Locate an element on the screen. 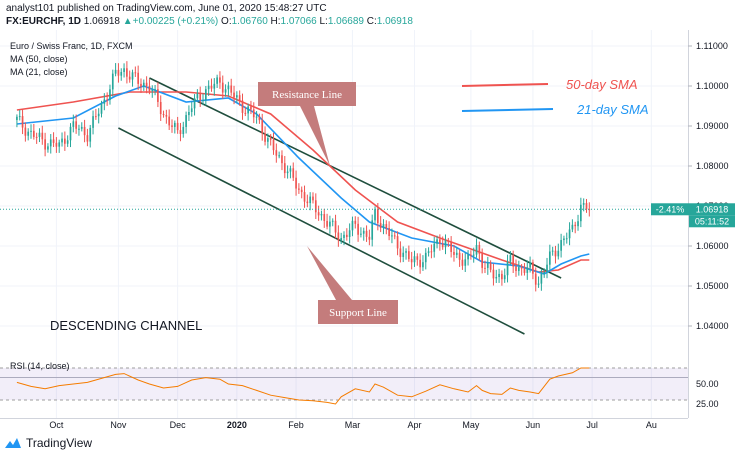 The image size is (740, 456). x-tick-label: Au is located at coordinates (651, 425).